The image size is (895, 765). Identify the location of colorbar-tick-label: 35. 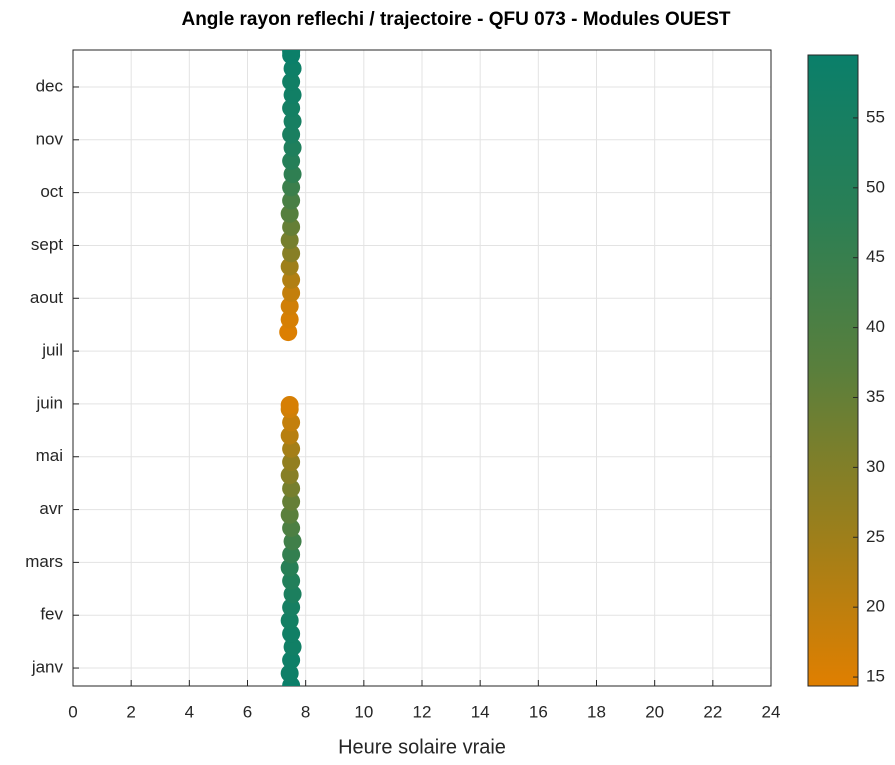
(875, 396).